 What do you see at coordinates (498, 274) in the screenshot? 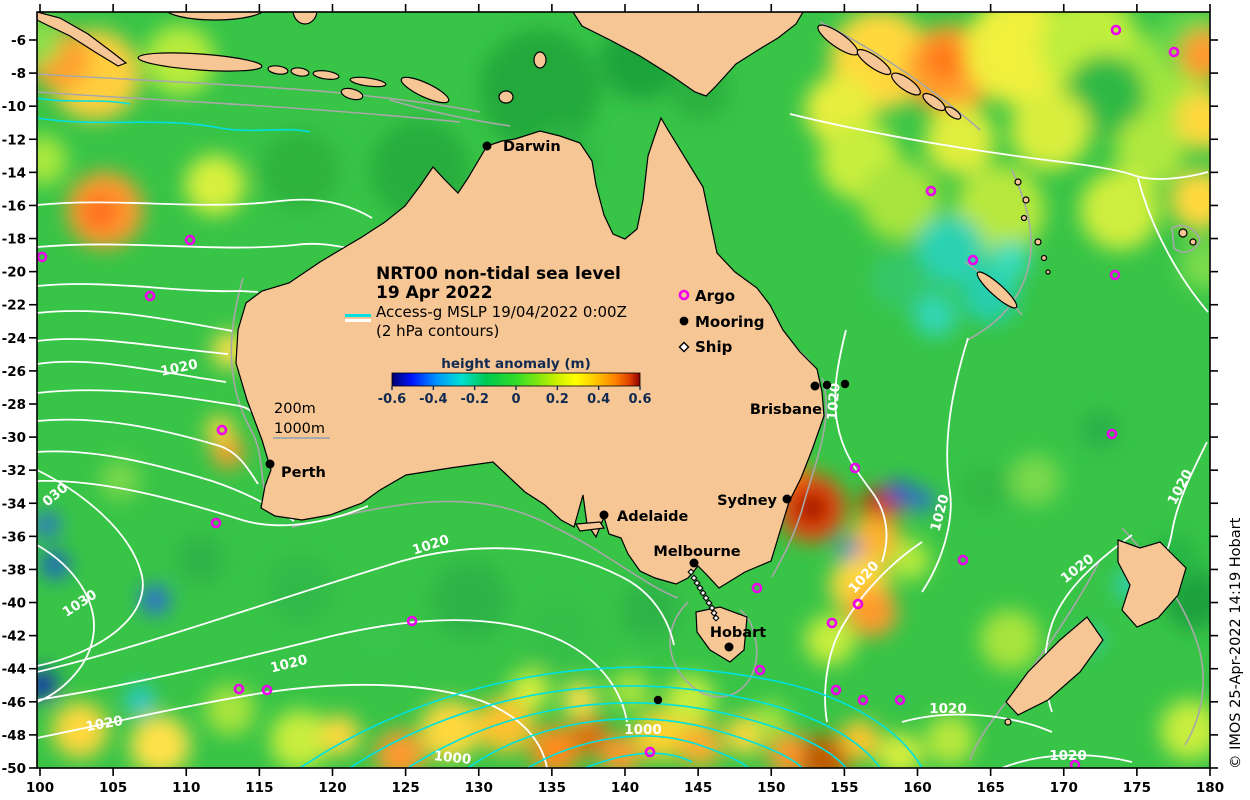
I see `map-title: NRT00 non-tidal sea level` at bounding box center [498, 274].